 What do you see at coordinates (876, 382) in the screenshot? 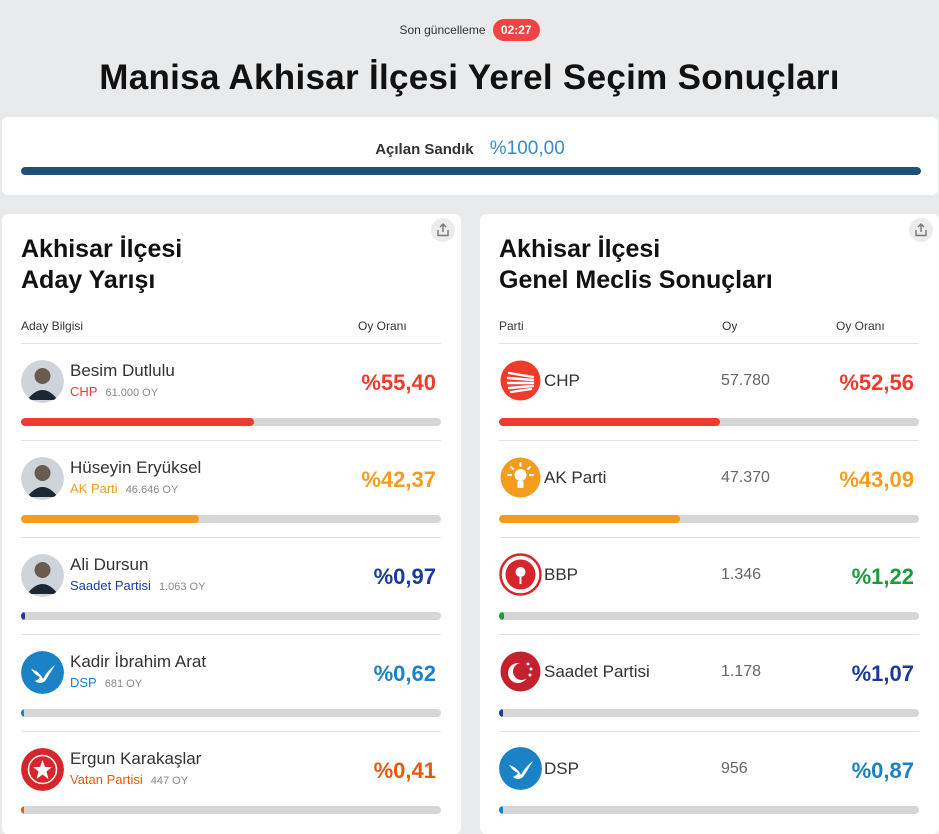
I see `party-percentage: %52,56` at bounding box center [876, 382].